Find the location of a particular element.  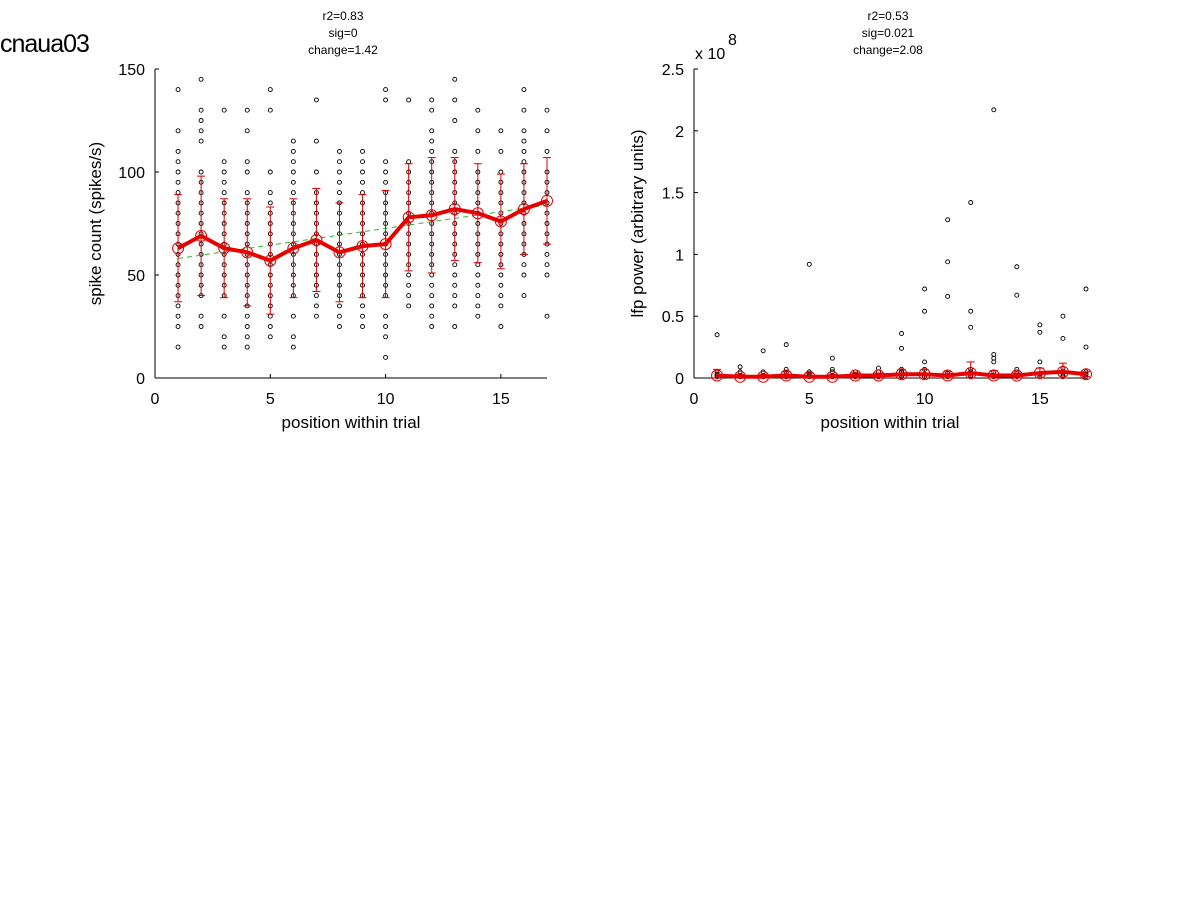

chart-stats-line: change=2.08 is located at coordinates (888, 50).